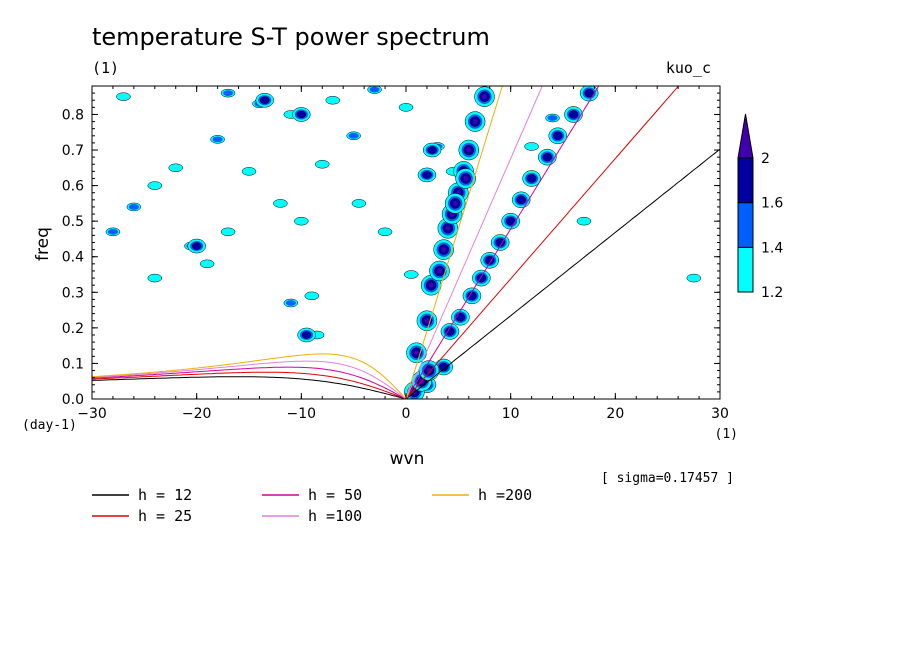  What do you see at coordinates (73, 364) in the screenshot?
I see `y-tick-label: 0.1` at bounding box center [73, 364].